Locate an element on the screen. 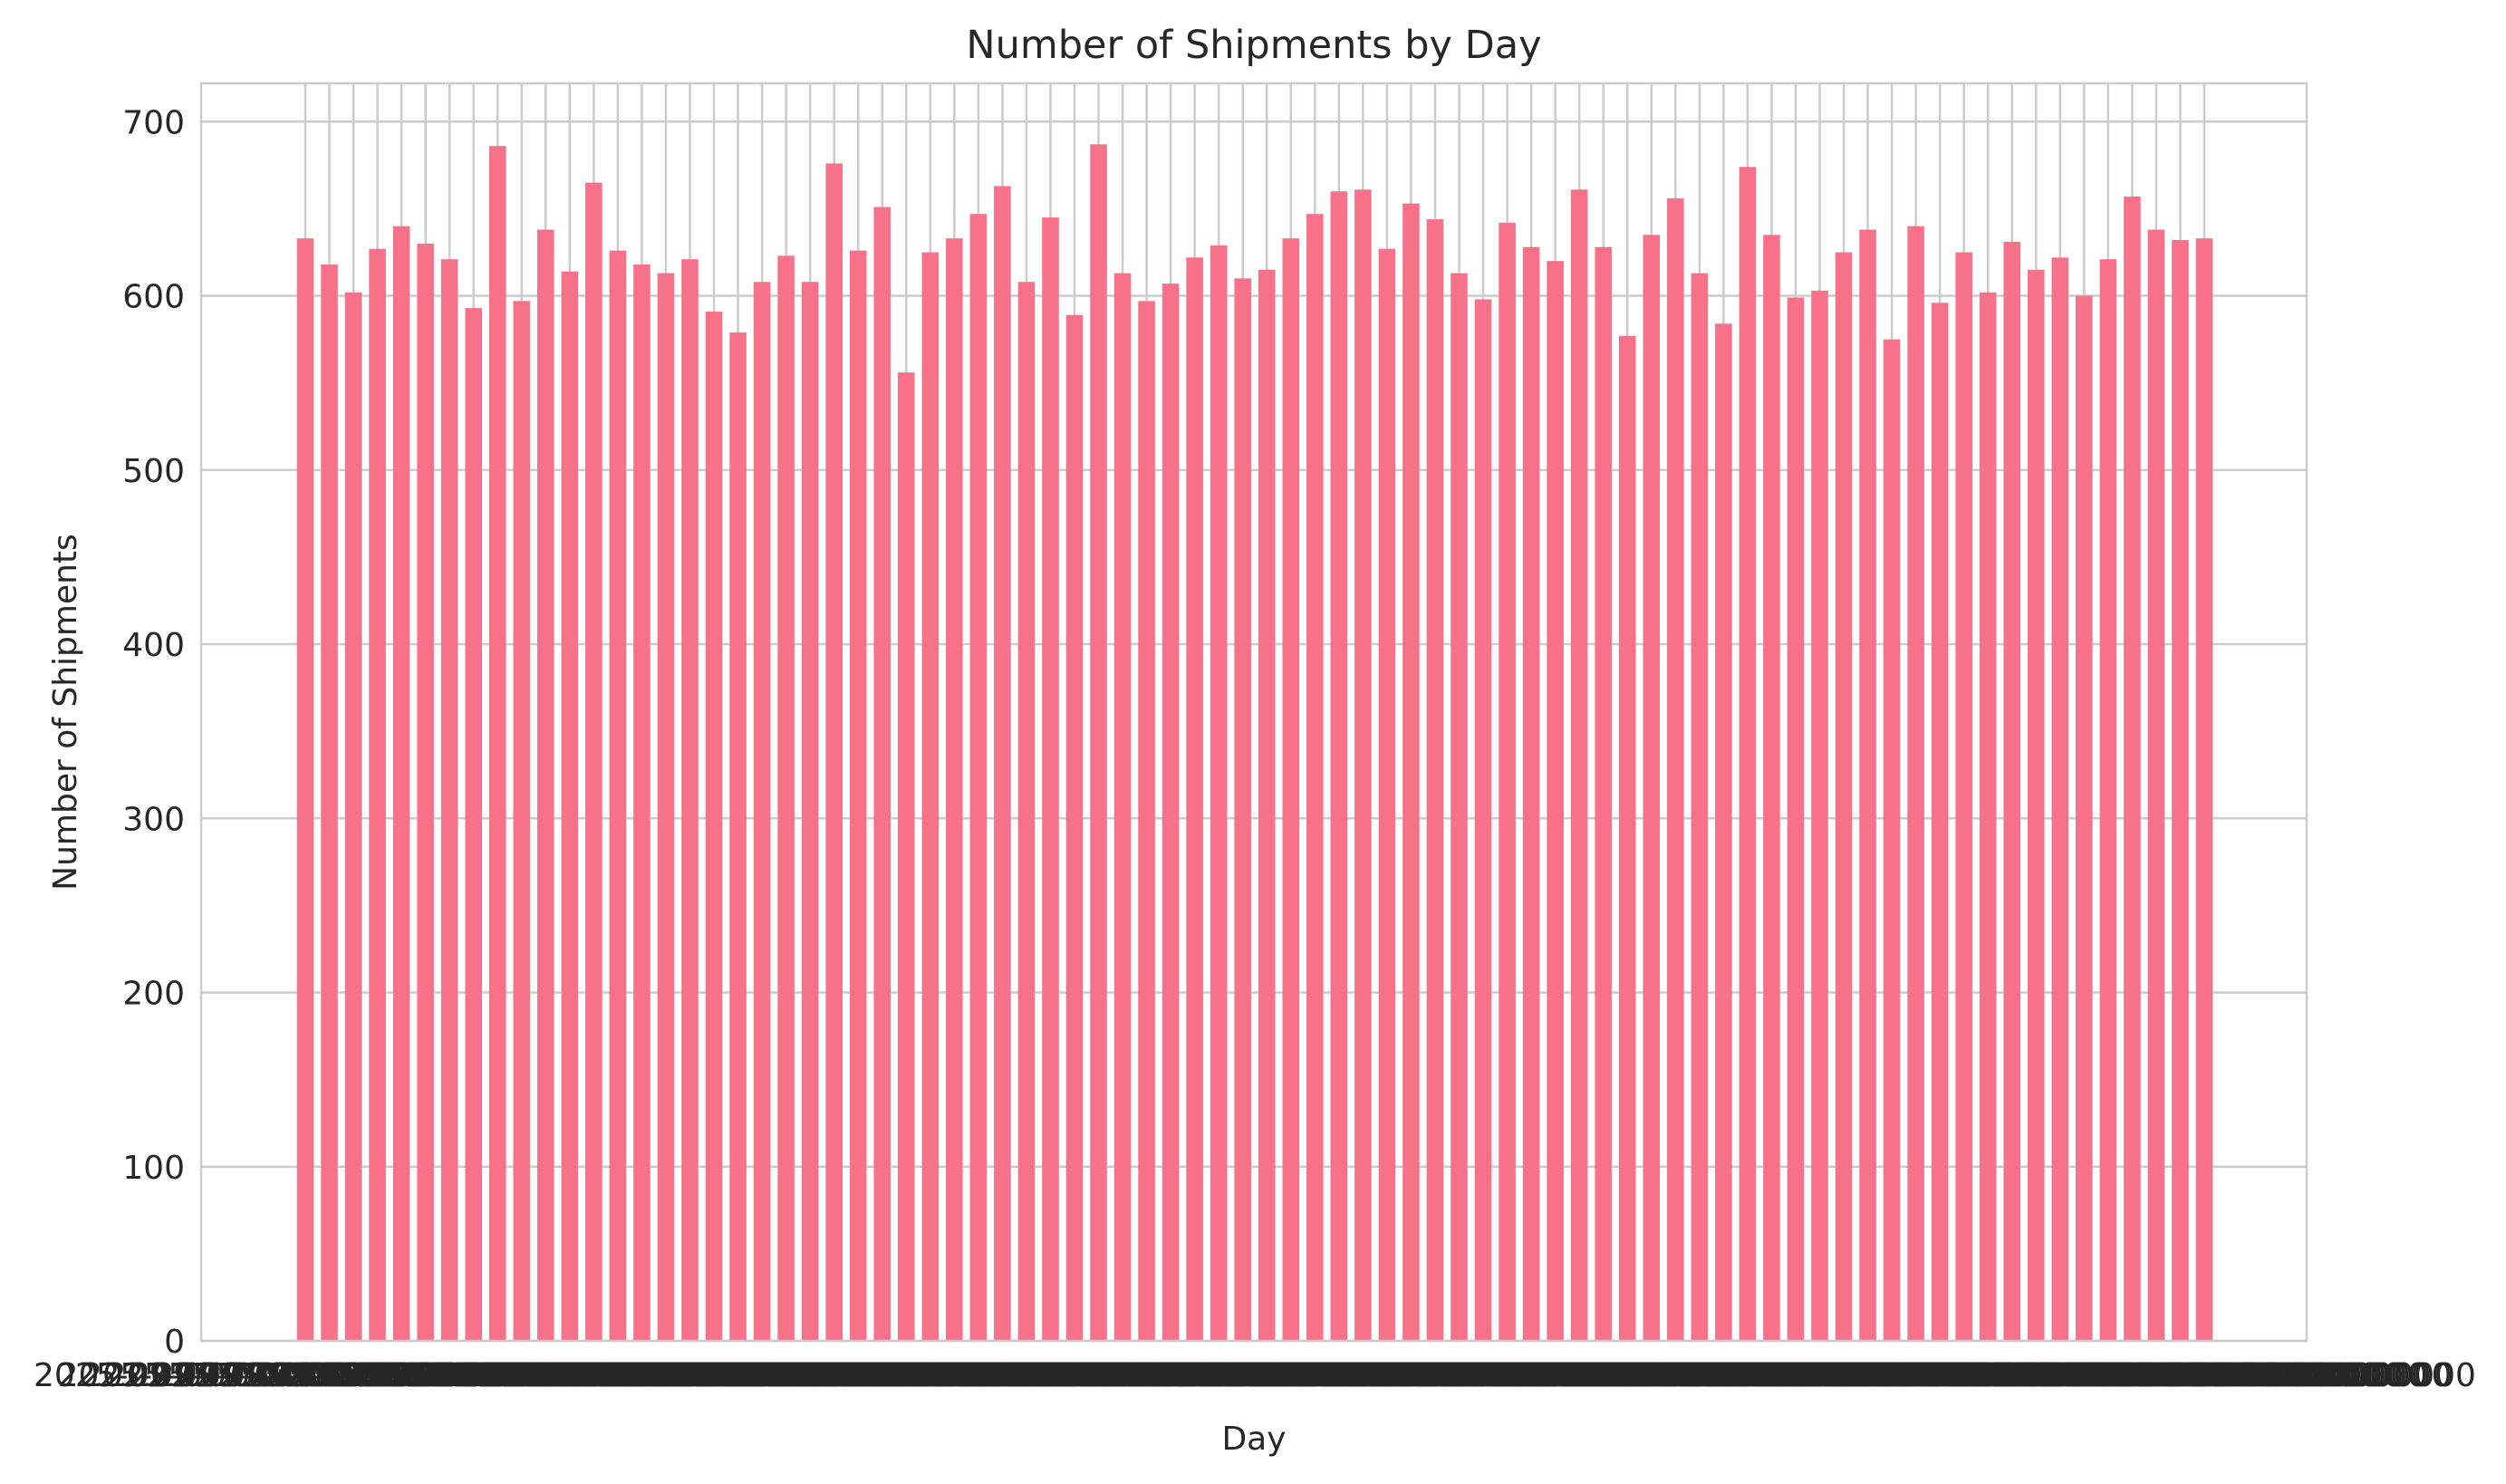  x-tick-label: 2025-10-20 00:00:00.000000000 is located at coordinates (1483, 1376).